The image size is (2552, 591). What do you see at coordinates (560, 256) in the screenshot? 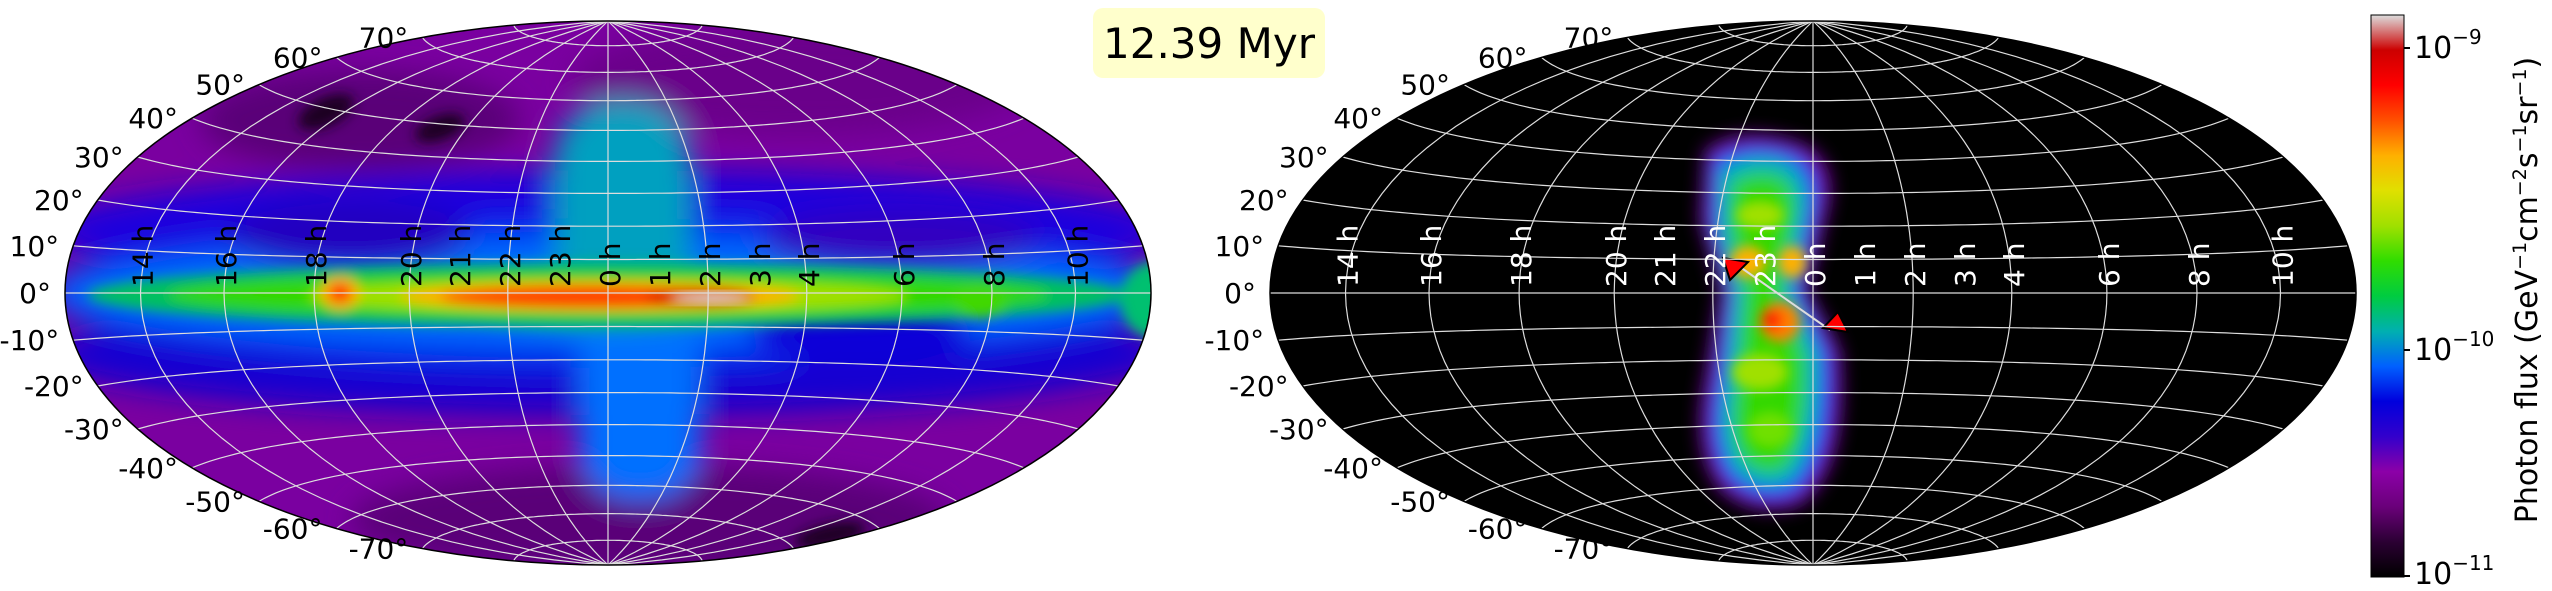
I see `left-lon-label: 23 h` at bounding box center [560, 256].